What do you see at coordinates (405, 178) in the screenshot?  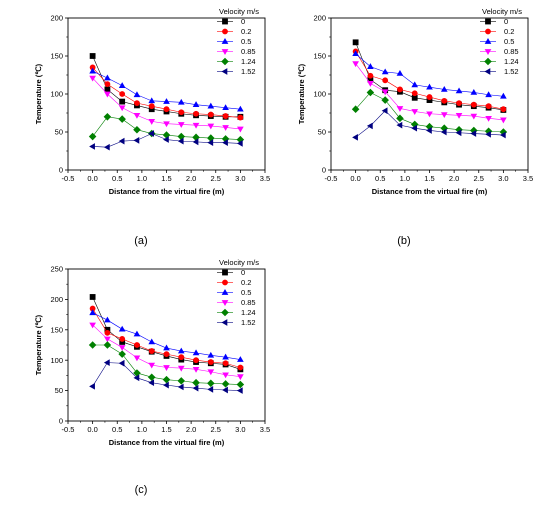 I see `x-tick-label: 1.0` at bounding box center [405, 178].